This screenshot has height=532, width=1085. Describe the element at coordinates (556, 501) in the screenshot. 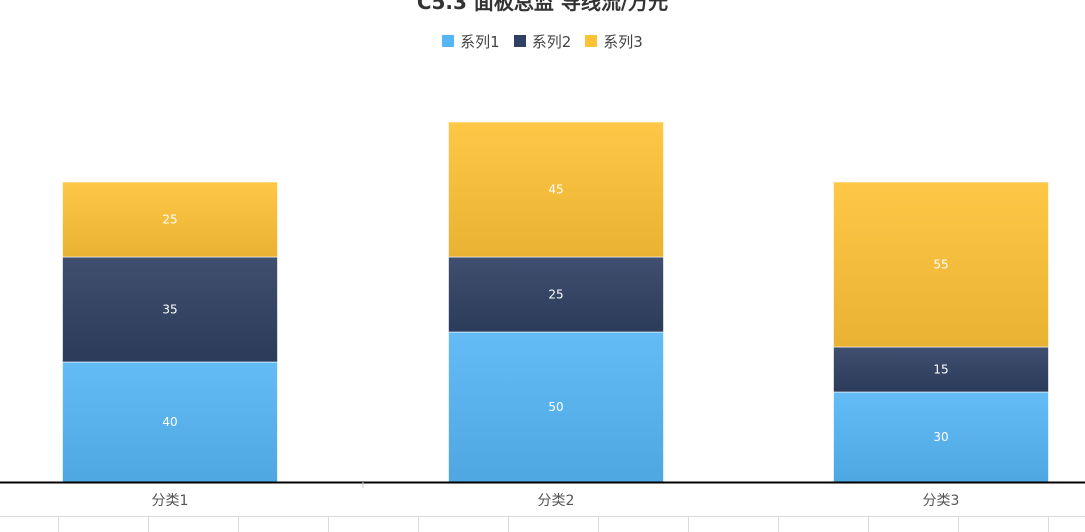

I see `category-label: 分类2` at that location.